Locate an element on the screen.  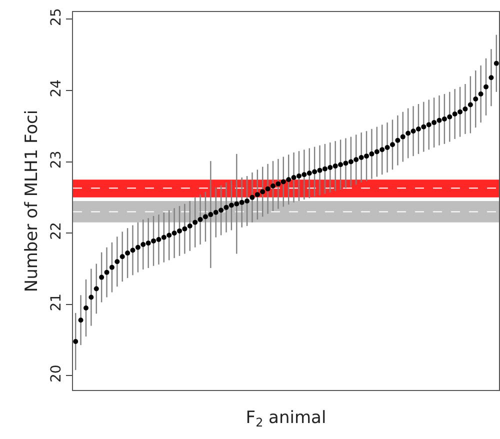
y-tick-label: 22 is located at coordinates (56, 231).